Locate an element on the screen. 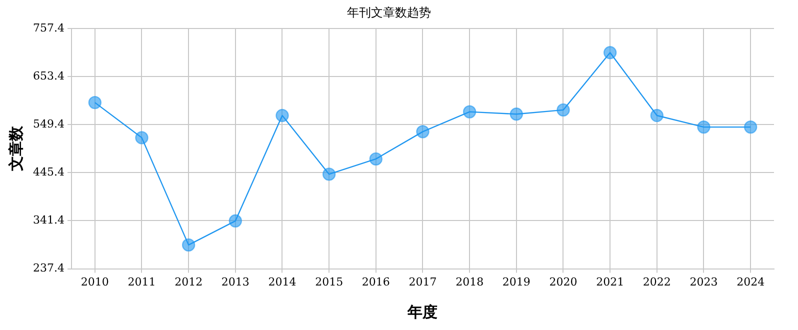  y-axis-title: 文章数 is located at coordinates (15, 148).